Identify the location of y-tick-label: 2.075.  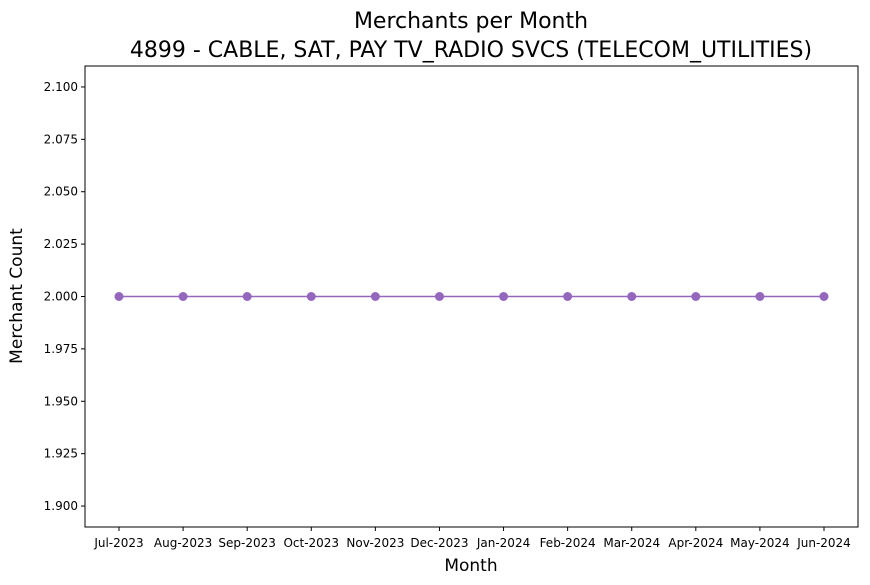
(61, 139).